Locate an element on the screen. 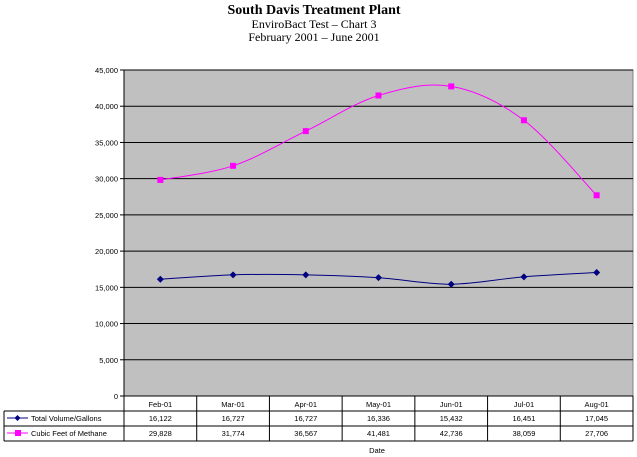 This screenshot has width=637, height=457. x-tick-label: Jul-01 is located at coordinates (524, 404).